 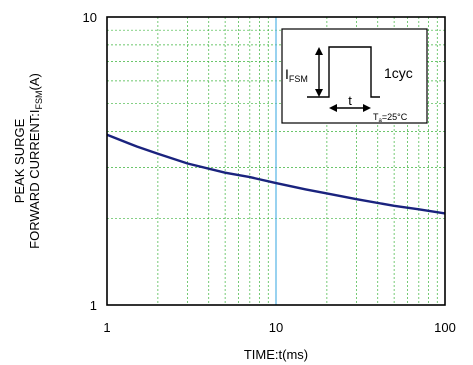 I want to click on x-tick-labels: 1 10 100, so click(x=279, y=327).